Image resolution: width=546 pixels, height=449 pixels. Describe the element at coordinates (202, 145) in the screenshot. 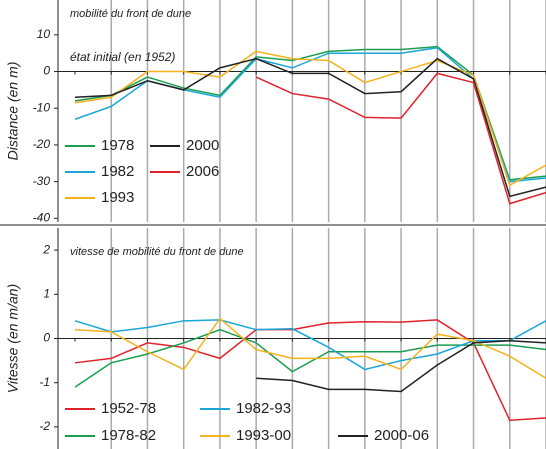

I see `legend-label: 2000` at that location.